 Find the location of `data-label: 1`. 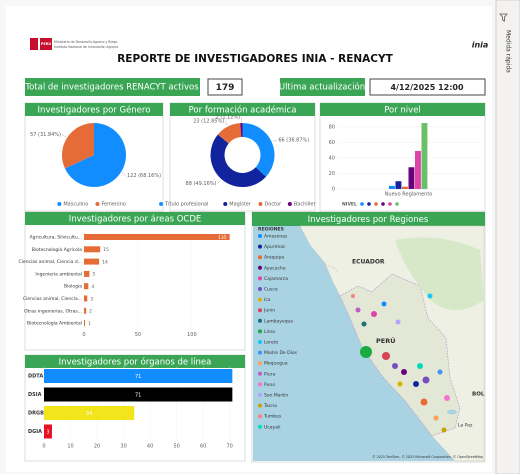

data-label: 1 is located at coordinates (89, 324).